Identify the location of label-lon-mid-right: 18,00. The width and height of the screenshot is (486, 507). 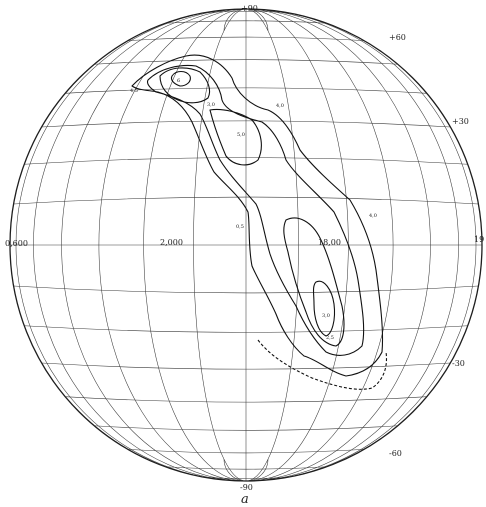
(329, 242).